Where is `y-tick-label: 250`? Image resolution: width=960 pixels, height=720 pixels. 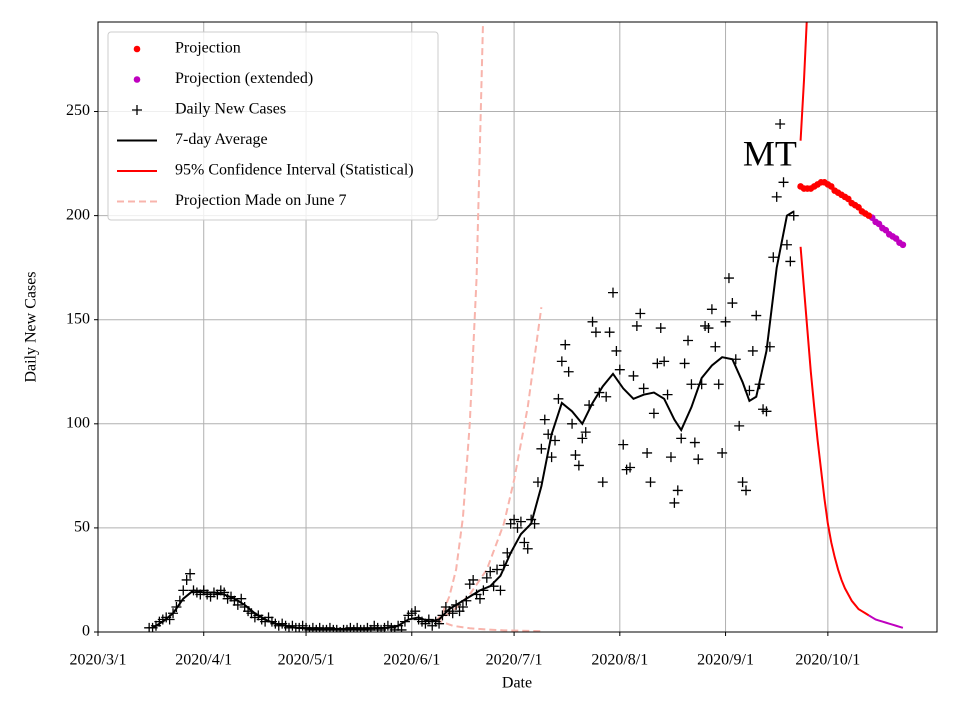 y-tick-label: 250 is located at coordinates (78, 110).